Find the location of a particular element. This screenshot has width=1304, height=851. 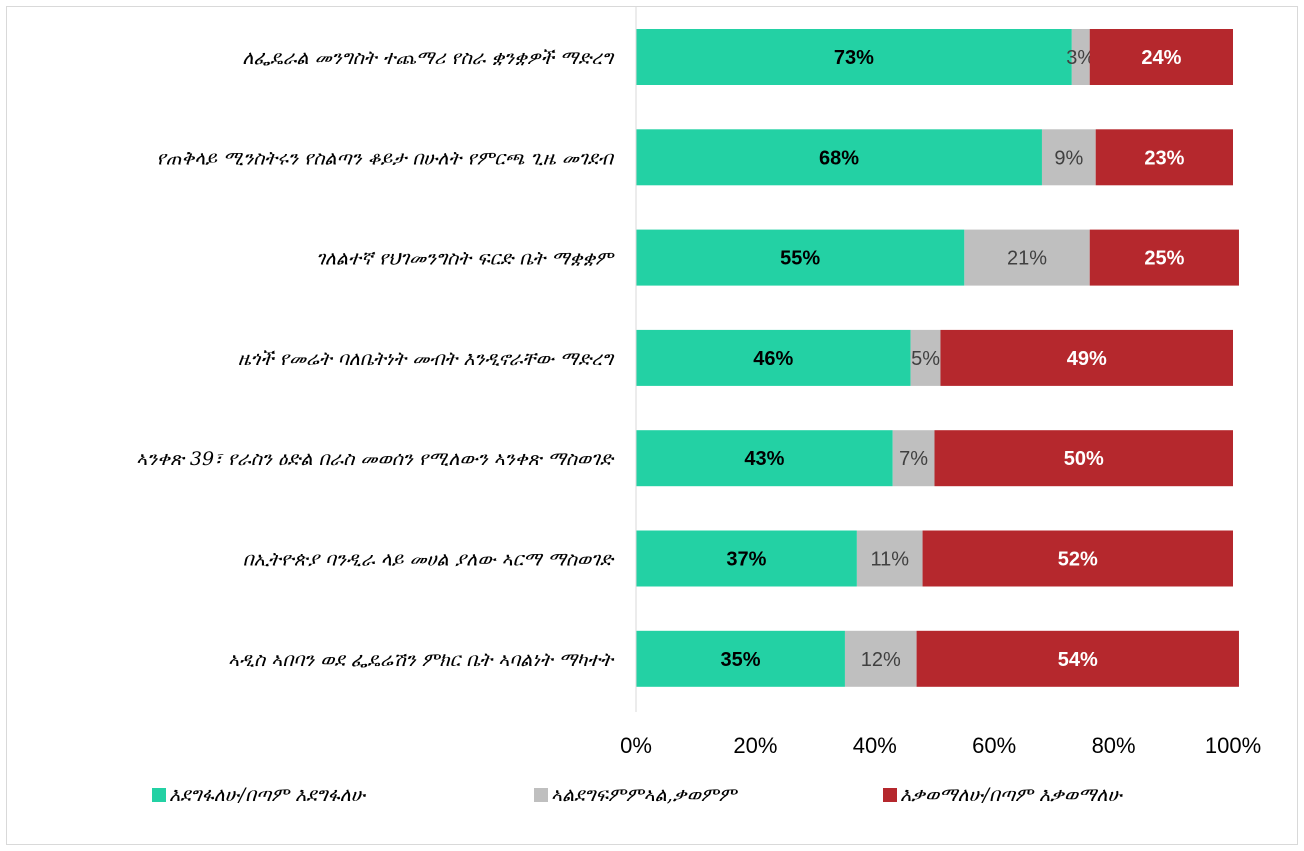

value-label: 5% is located at coordinates (925, 359).